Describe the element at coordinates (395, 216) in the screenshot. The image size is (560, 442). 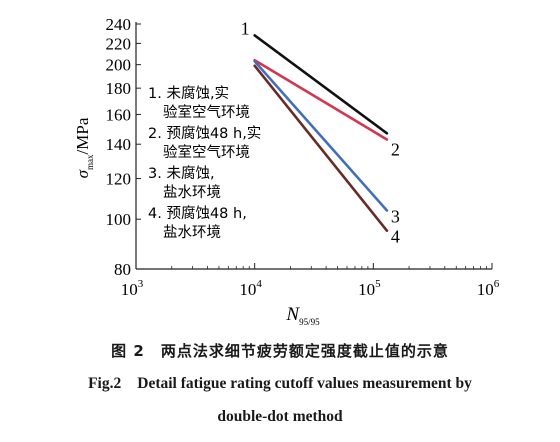
I see `series-label-3: 3` at that location.